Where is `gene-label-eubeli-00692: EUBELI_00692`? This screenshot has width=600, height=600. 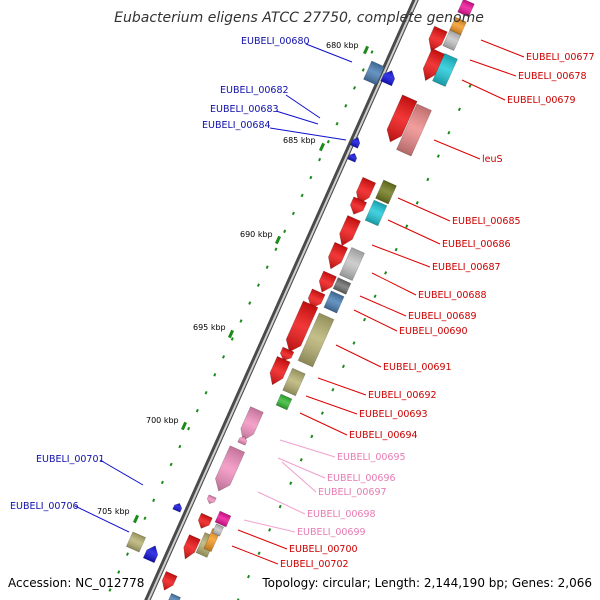 gene-label-eubeli-00692: EUBELI_00692 is located at coordinates (402, 395).